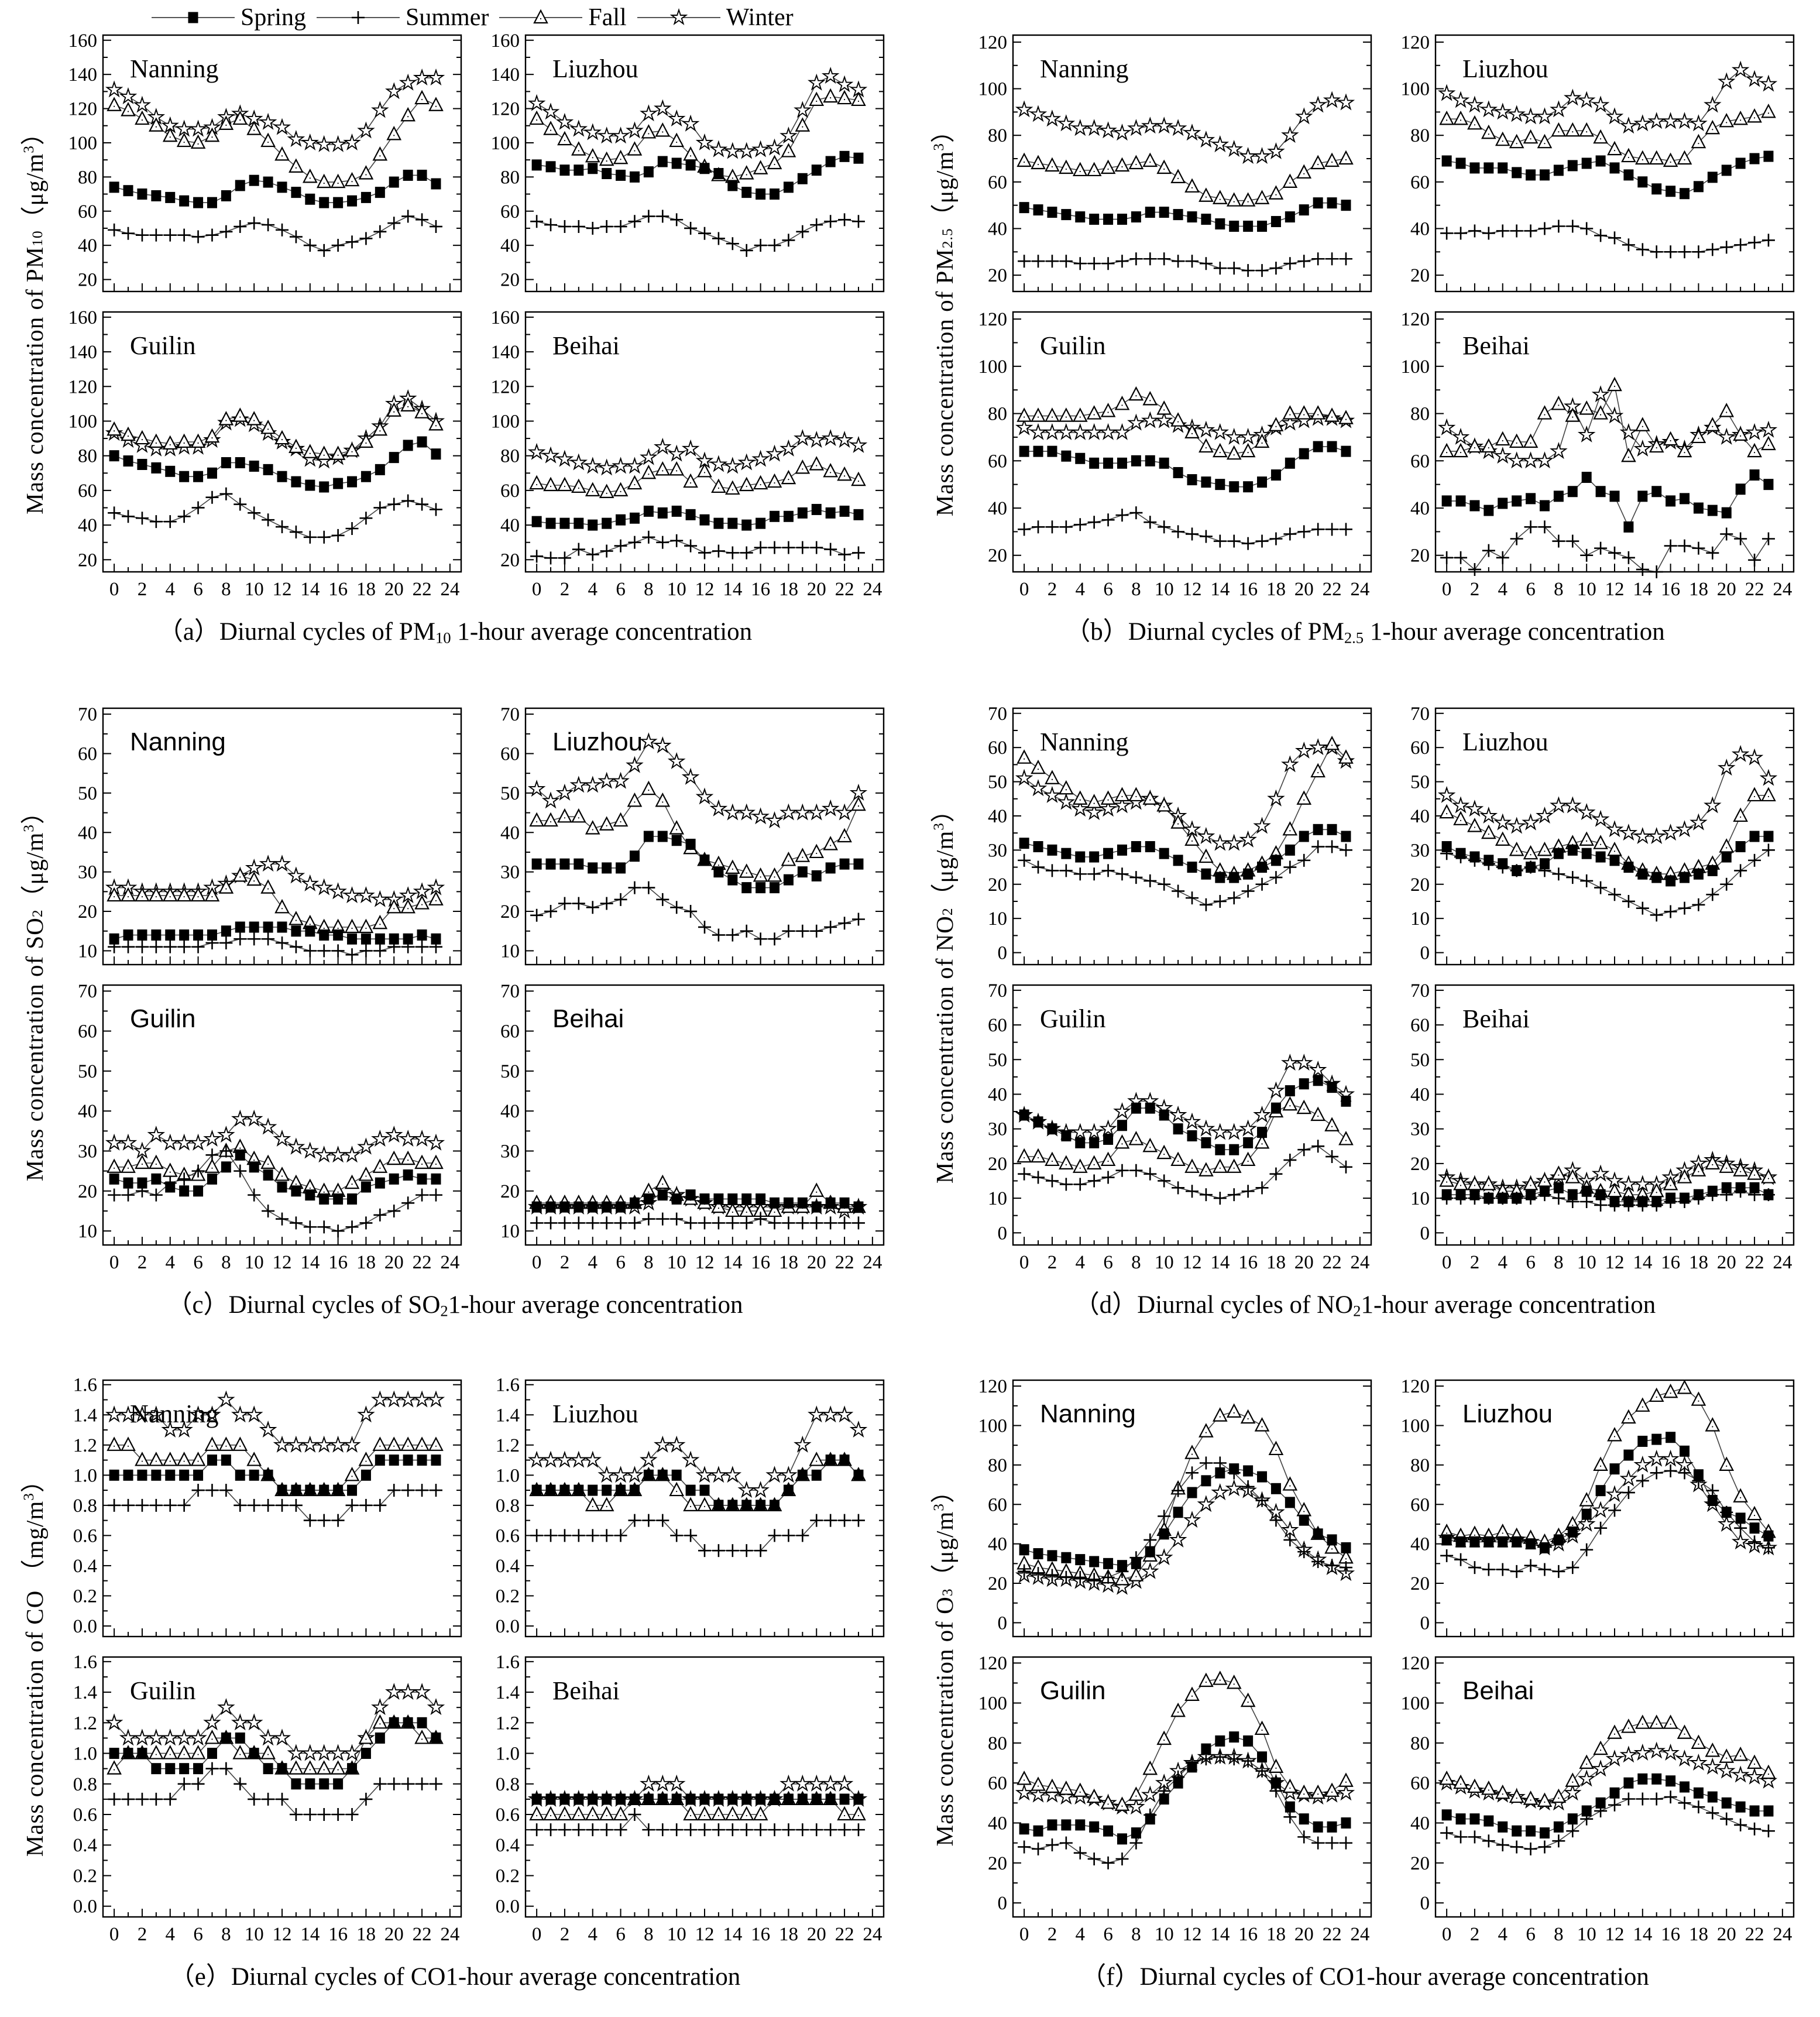 The height and width of the screenshot is (2017, 1820). What do you see at coordinates (1184, 875) in the screenshot?
I see `series-summer-markers` at bounding box center [1184, 875].